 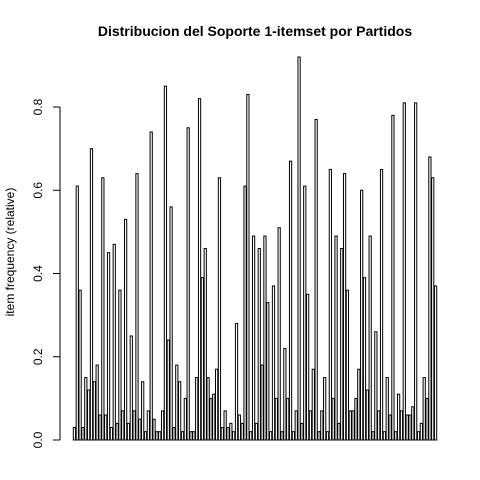 I want to click on y-tick-label-2: 0.4, so click(x=38, y=273).